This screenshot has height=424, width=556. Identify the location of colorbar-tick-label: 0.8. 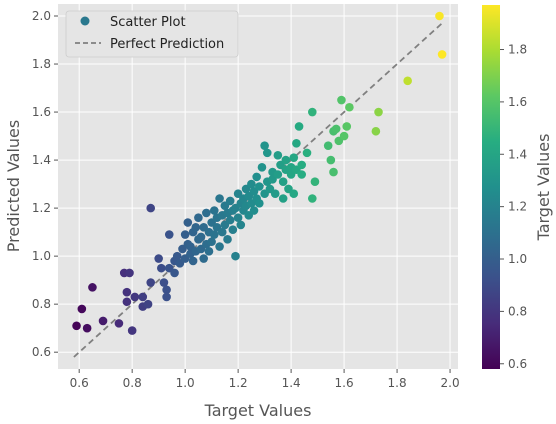
(517, 311).